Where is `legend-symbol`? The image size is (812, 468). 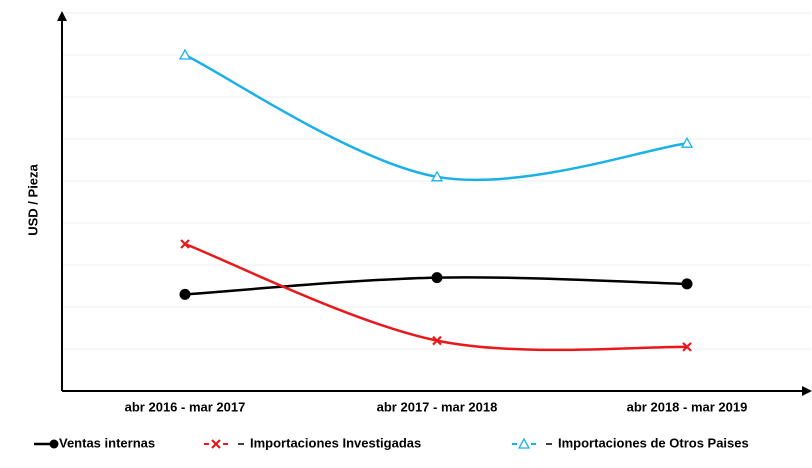
legend-symbol is located at coordinates (54, 444).